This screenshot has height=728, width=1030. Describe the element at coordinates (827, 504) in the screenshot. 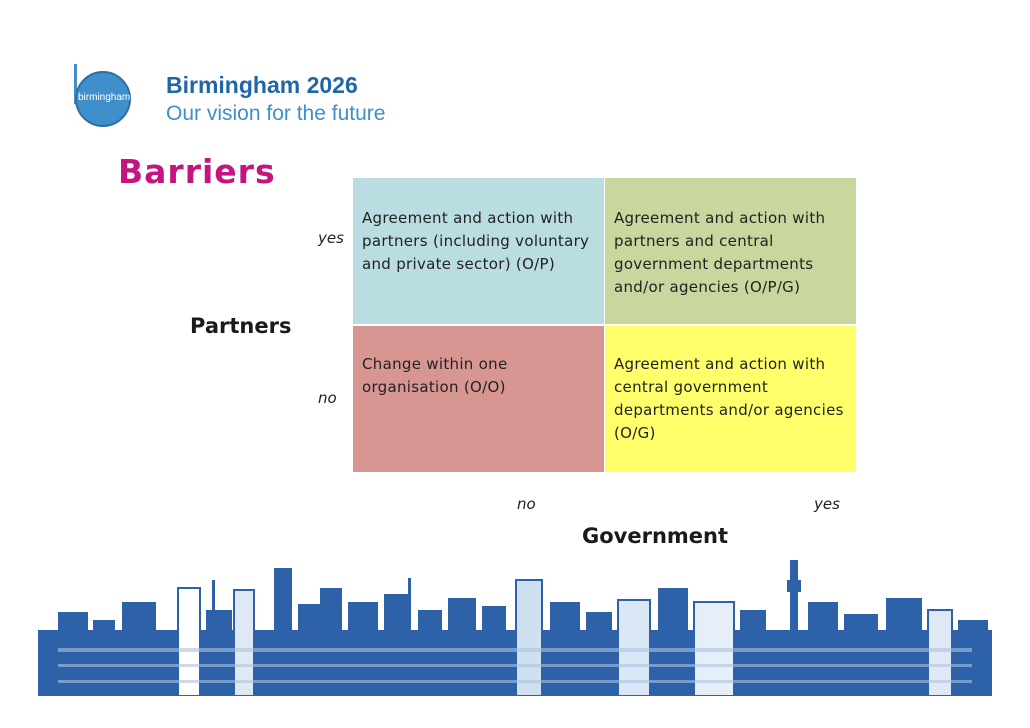

I see `x-axis-yes-label: yes` at that location.